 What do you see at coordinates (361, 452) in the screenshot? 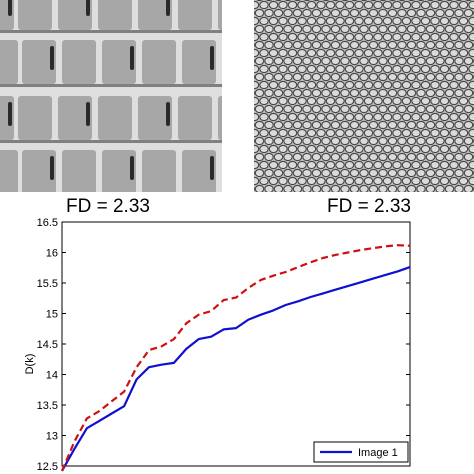
I see `legend: Image 1` at bounding box center [361, 452].